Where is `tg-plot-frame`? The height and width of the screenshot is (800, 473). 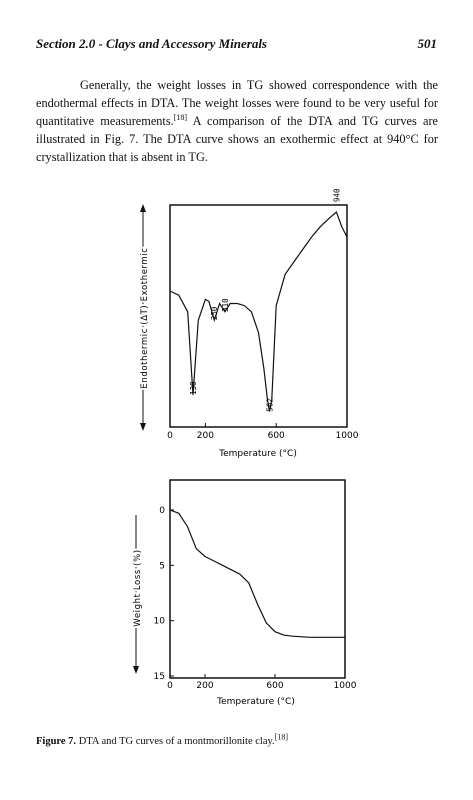
tg-plot-frame is located at coordinates (257, 579).